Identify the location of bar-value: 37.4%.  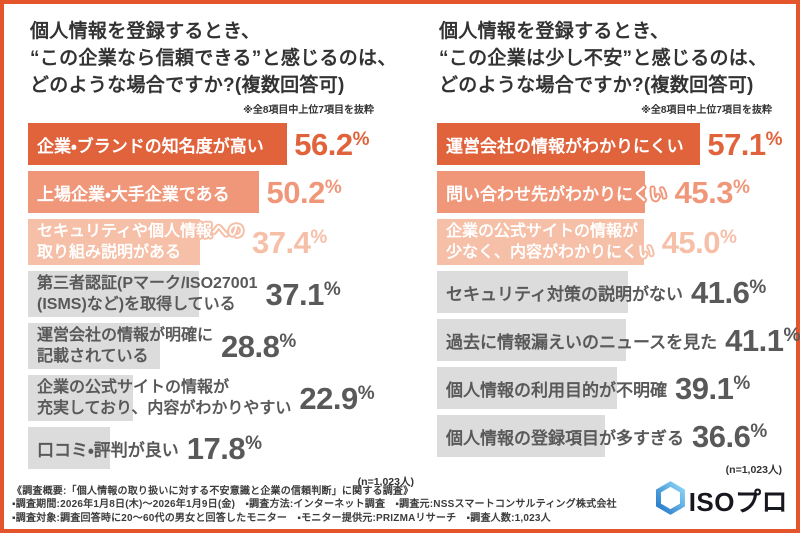
(290, 242).